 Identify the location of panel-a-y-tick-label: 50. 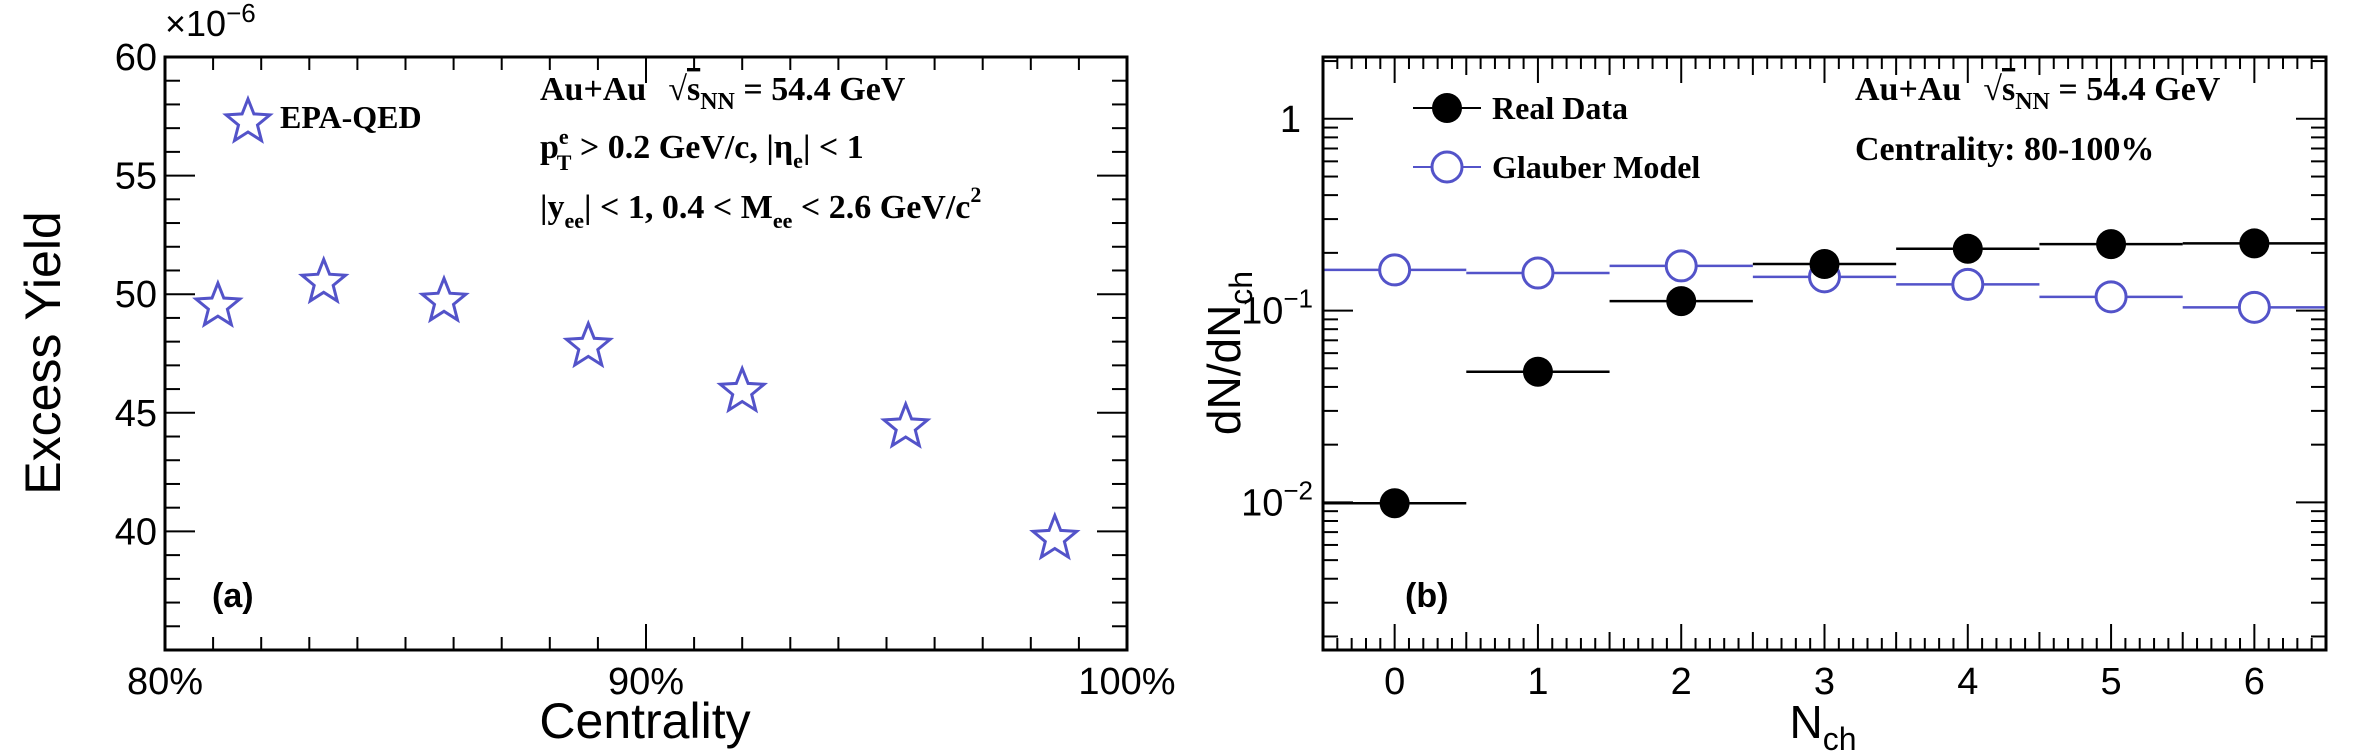
(136, 295).